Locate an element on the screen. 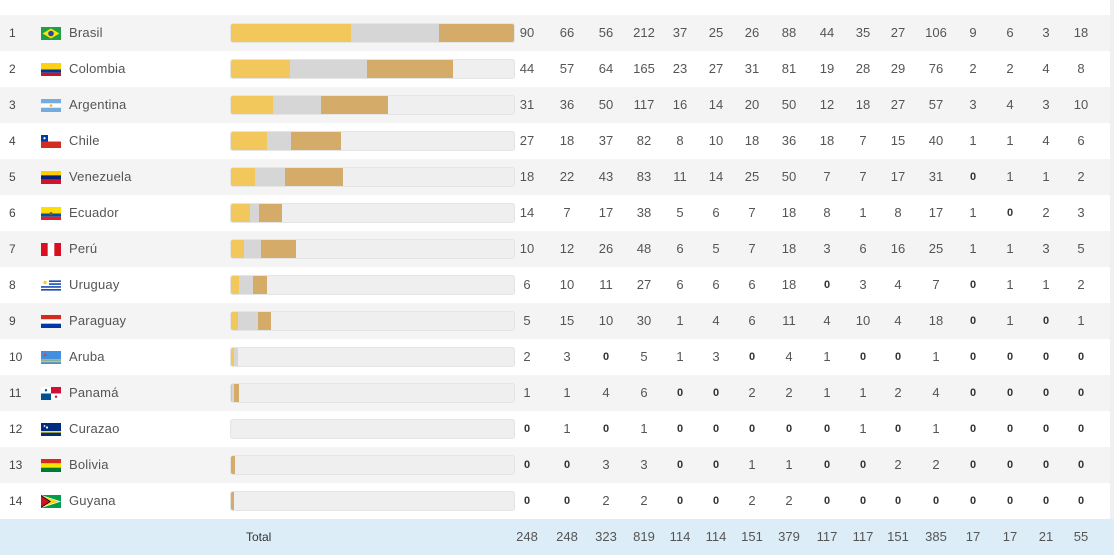 The height and width of the screenshot is (555, 1114). table-row: 3 Argentina 31 36 50 117 16 14 20 50 12 18 27 57 3 4 3 10 is located at coordinates (557, 105).